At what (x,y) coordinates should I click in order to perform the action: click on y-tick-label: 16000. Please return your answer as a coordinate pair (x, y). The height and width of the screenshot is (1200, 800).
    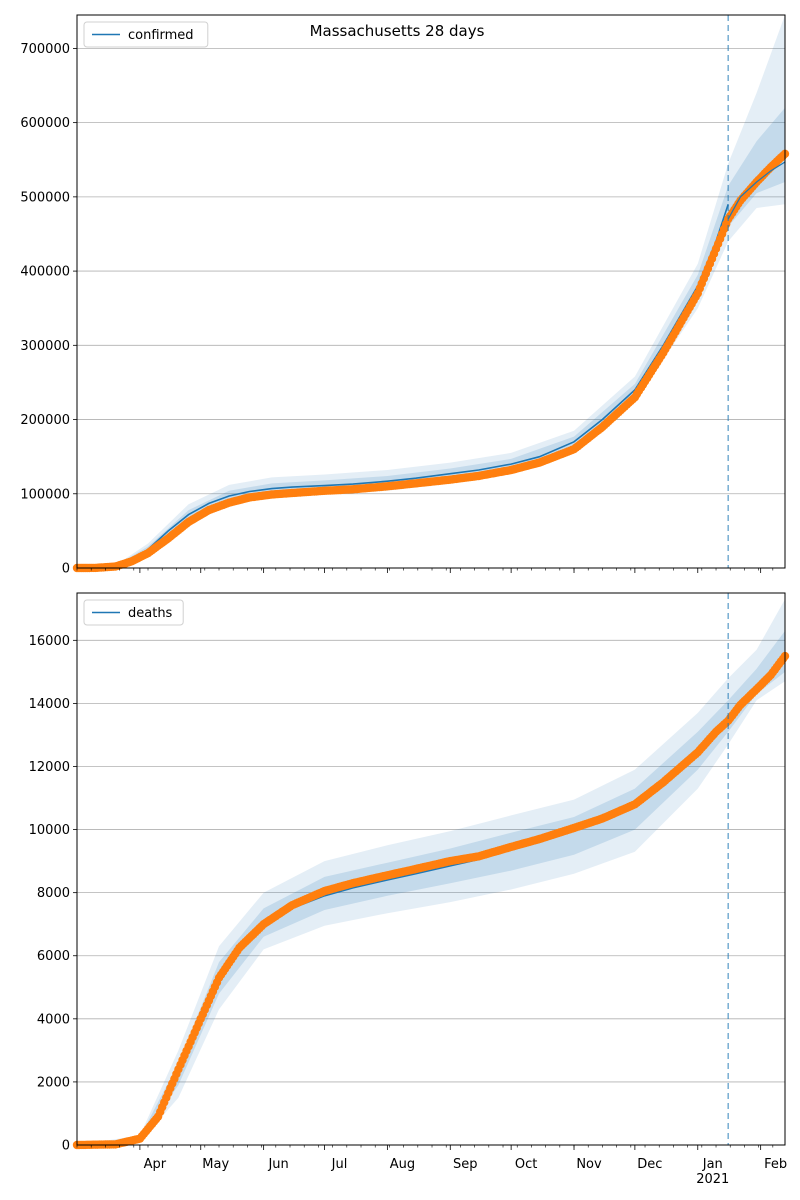
    Looking at the image, I should click on (49, 641).